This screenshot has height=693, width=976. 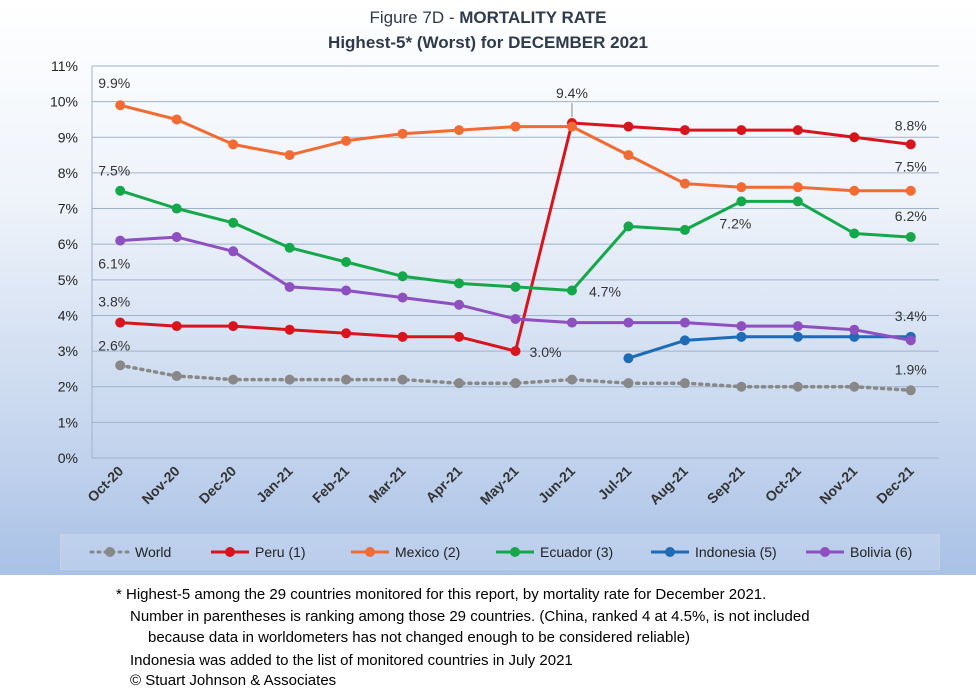 What do you see at coordinates (114, 302) in the screenshot?
I see `data-label: 3.8%` at bounding box center [114, 302].